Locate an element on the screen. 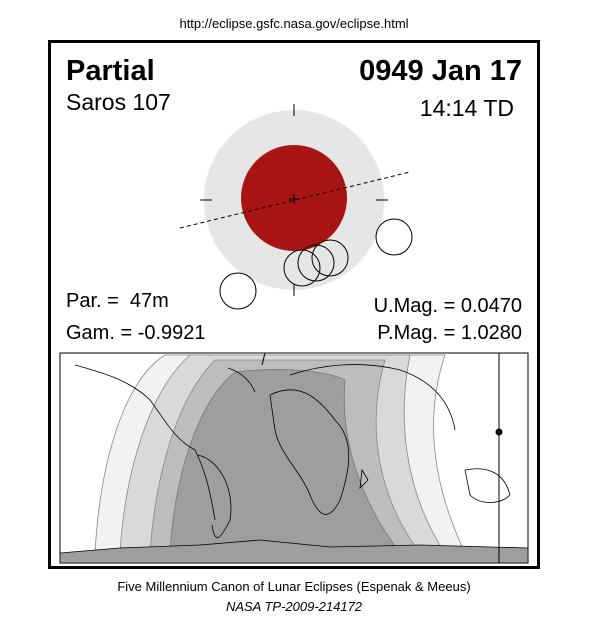 Image resolution: width=601 pixels, height=640 pixels. time: 14:14 TD is located at coordinates (467, 108).